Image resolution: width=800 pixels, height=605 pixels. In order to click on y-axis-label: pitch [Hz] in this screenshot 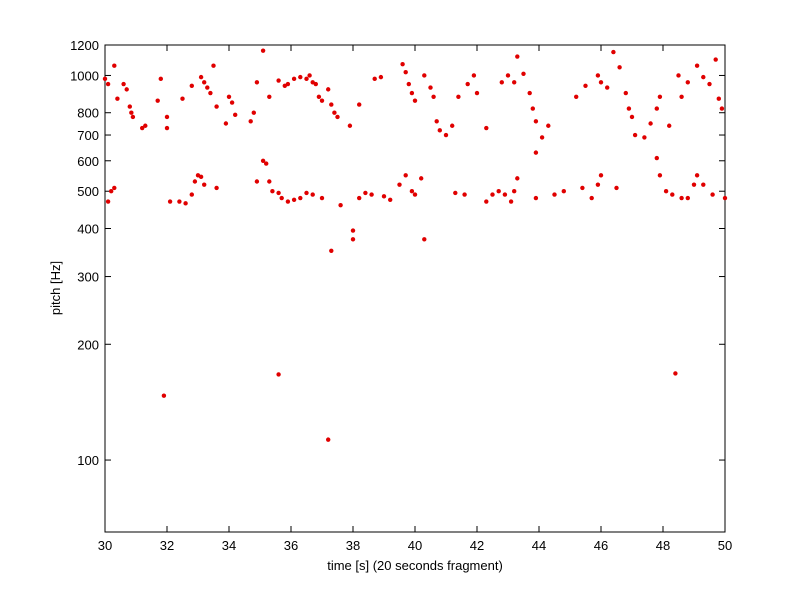, I will do `click(55, 288)`.